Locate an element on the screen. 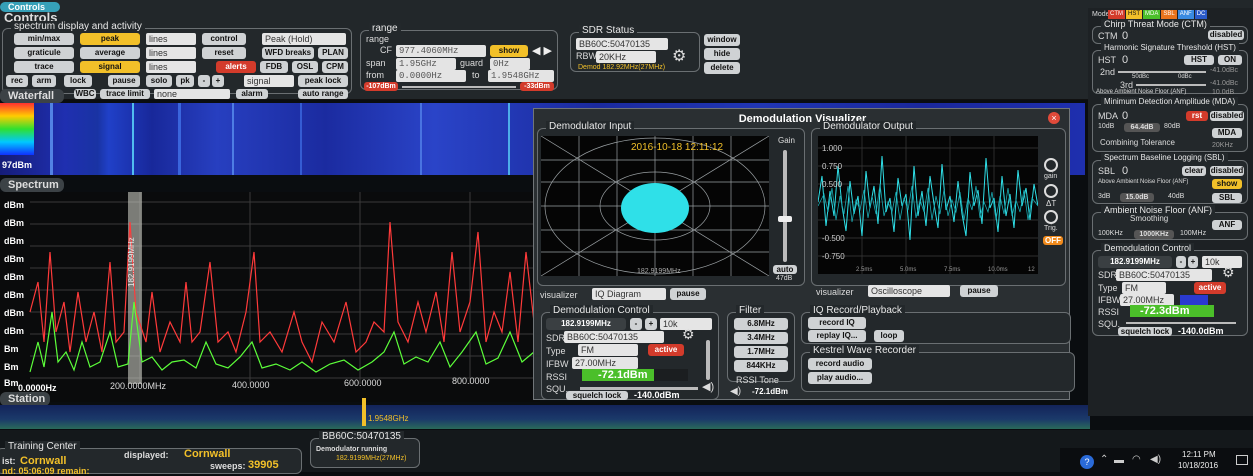 The image size is (1253, 476). auto-button: auto is located at coordinates (785, 269).